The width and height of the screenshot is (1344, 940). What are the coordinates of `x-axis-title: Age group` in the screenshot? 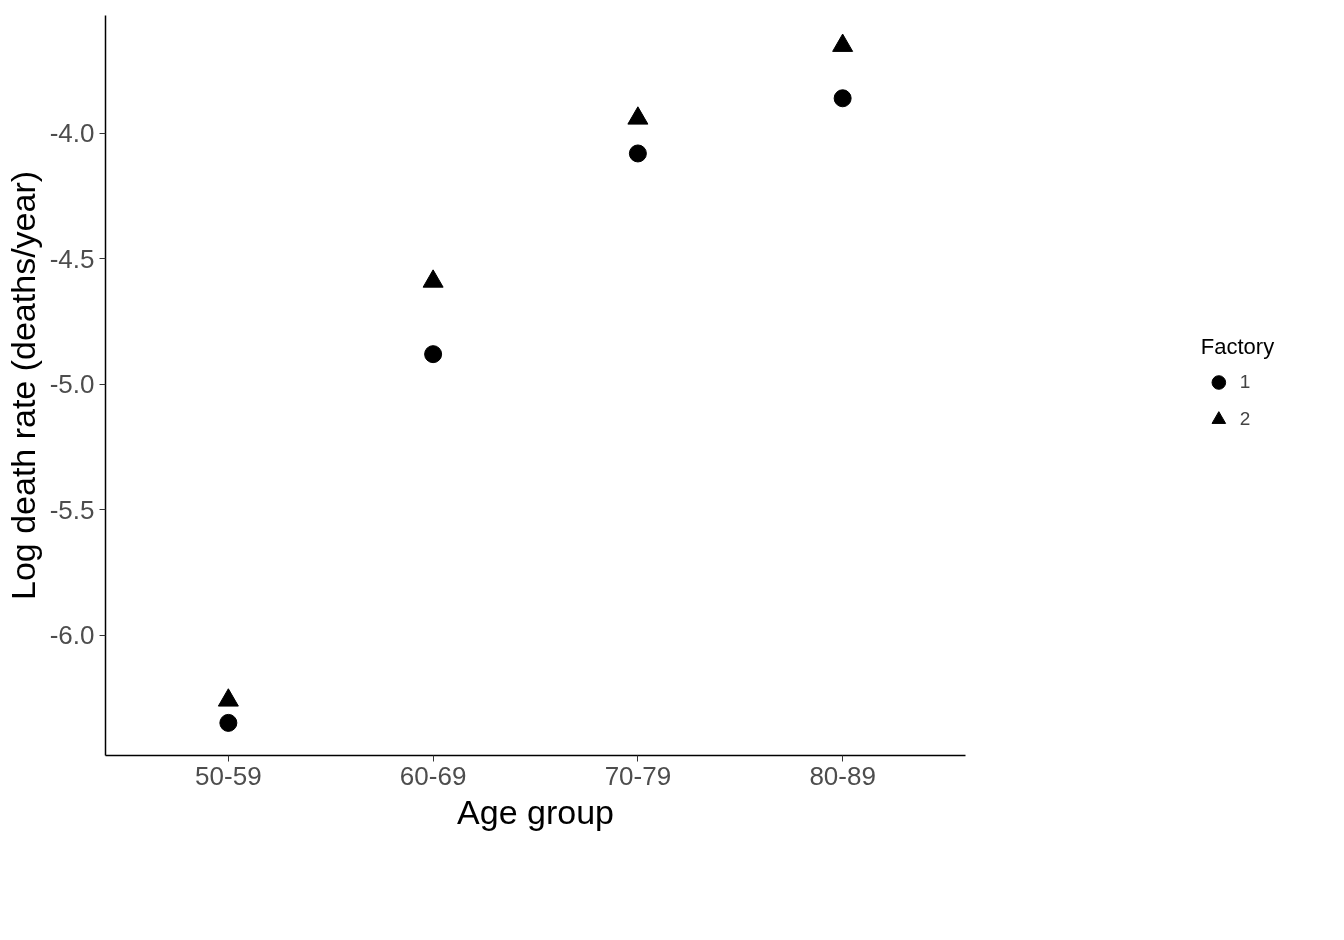 It's located at (535, 811).